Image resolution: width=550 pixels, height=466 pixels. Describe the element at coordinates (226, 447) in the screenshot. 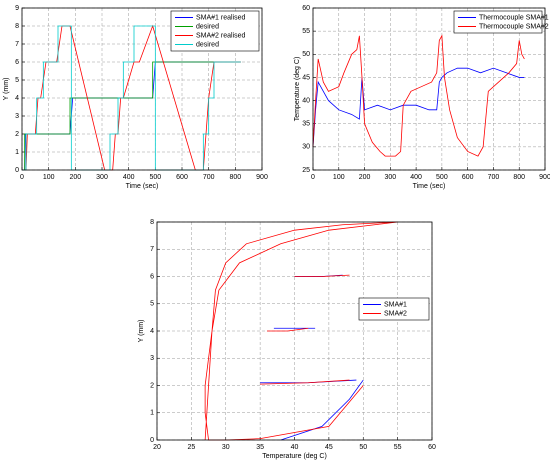

I see `x-tick-label: 30` at that location.